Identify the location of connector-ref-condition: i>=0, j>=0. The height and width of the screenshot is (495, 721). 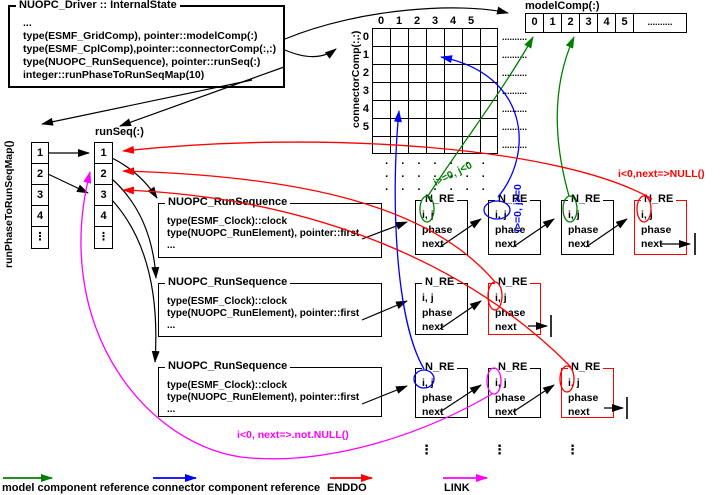
(518, 208).